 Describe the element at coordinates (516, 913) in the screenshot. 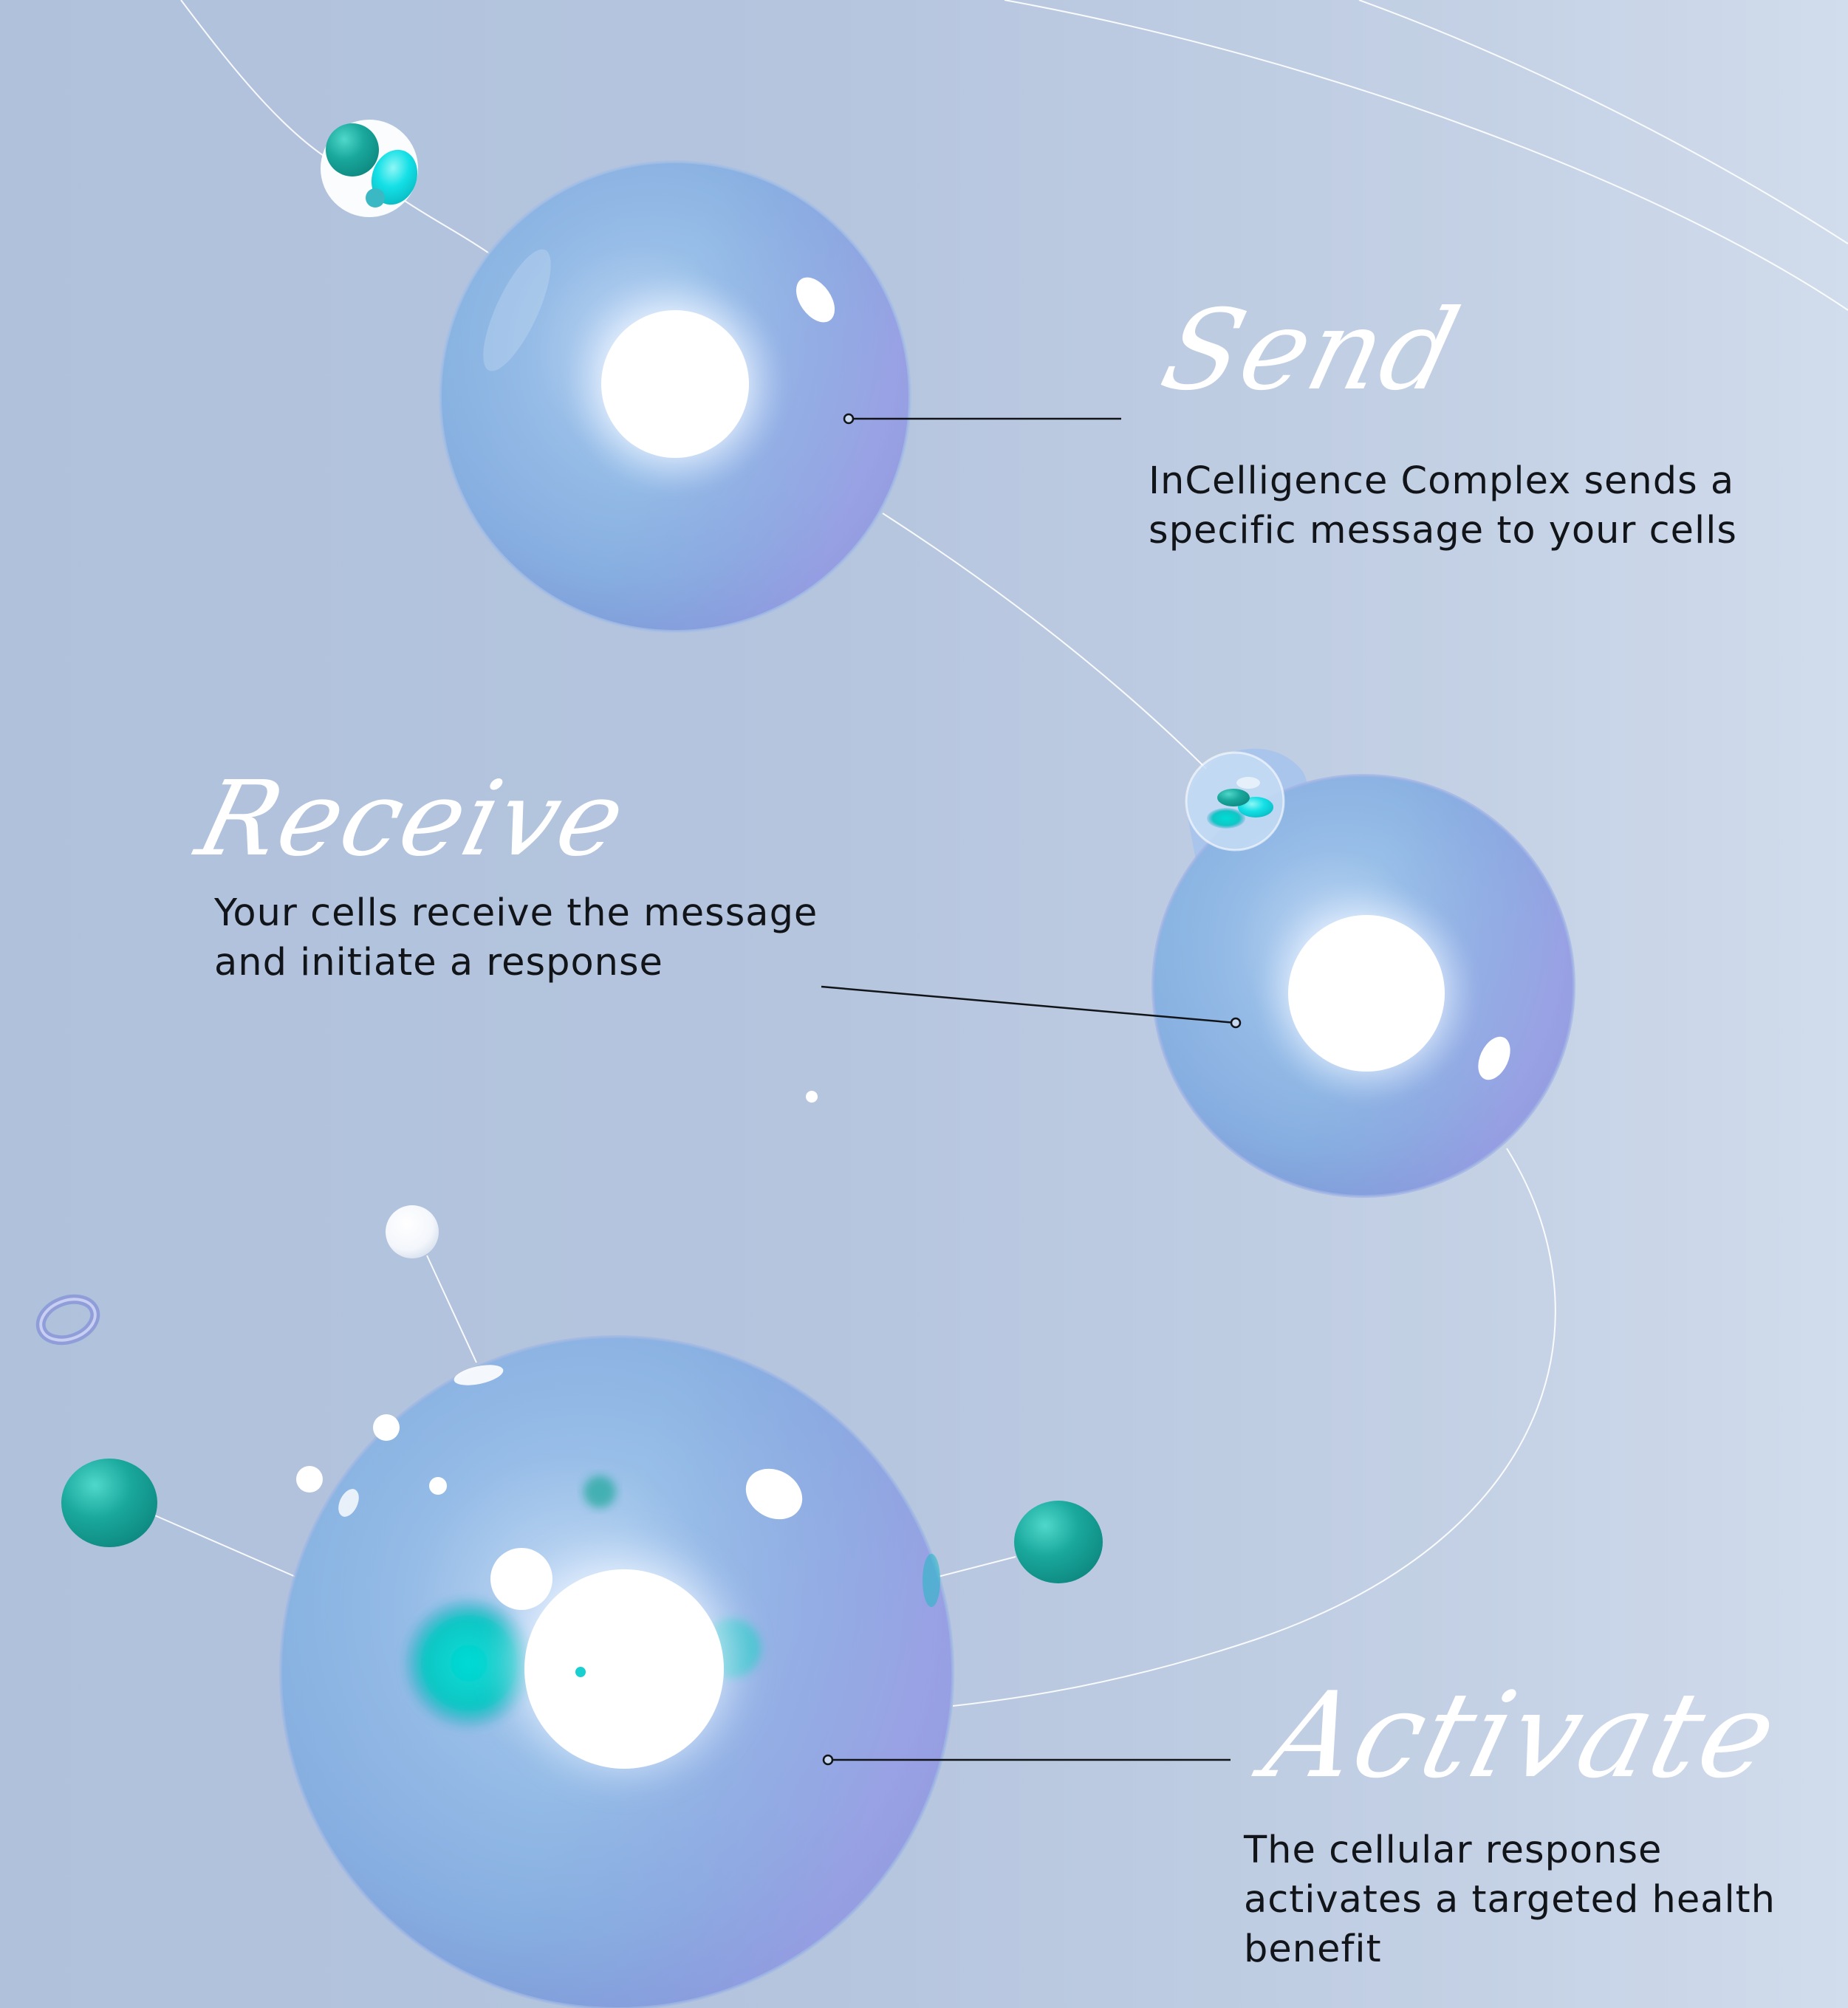

I see `receive-description-line-1: Your cells receive the message` at that location.